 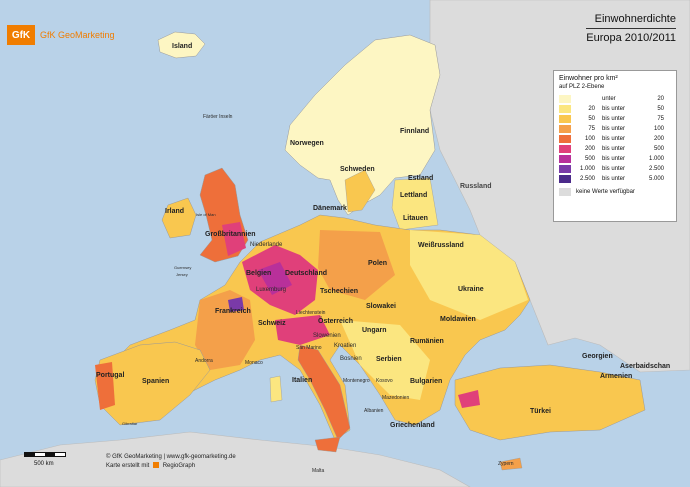 I want to click on east-plains, so click(x=469, y=275).